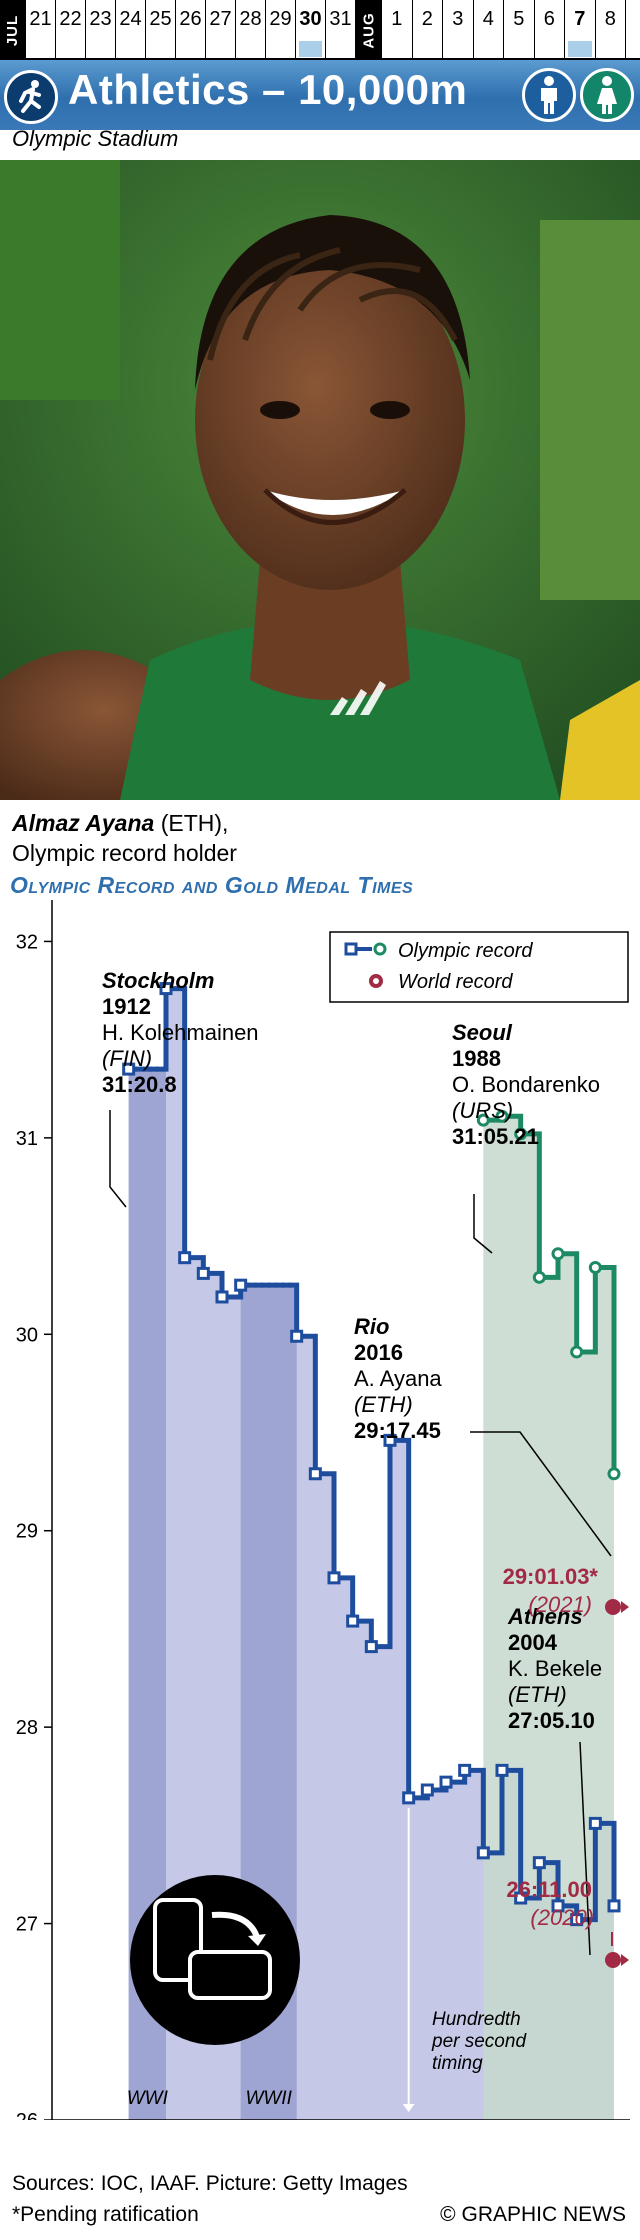 The height and width of the screenshot is (2240, 640). Describe the element at coordinates (161, 30) in the screenshot. I see `calendar-day-25: 25` at that location.